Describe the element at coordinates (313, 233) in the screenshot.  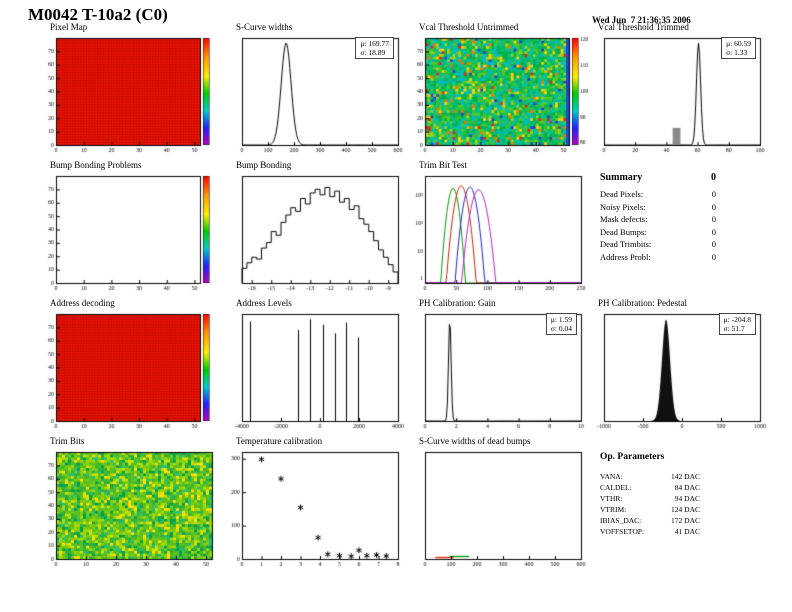
I see `bump-bonding-plot` at that location.